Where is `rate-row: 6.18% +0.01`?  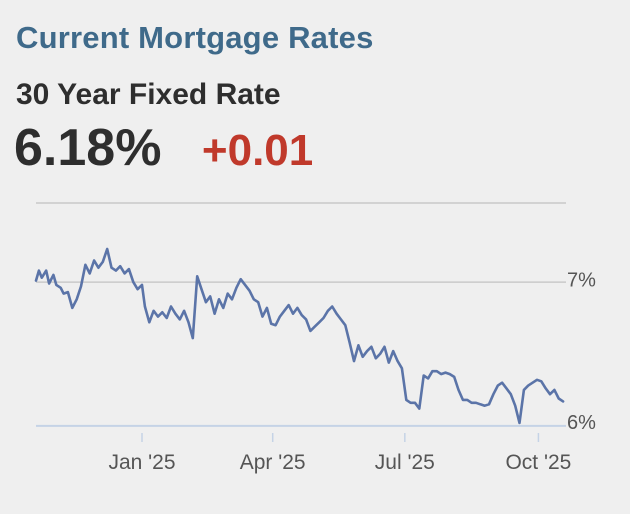 rate-row: 6.18% +0.01 is located at coordinates (163, 148).